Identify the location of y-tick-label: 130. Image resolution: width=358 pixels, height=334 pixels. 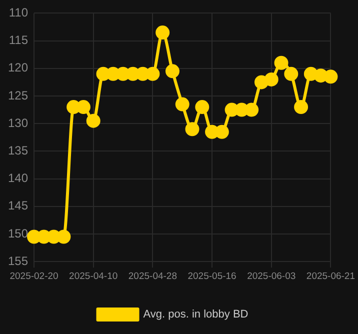
(18, 123).